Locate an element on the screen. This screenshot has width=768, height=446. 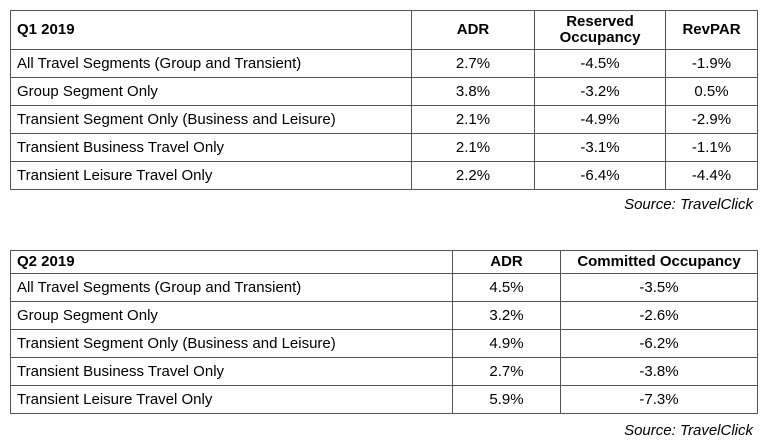
header-cell: Committed Occupancy is located at coordinates (659, 262).